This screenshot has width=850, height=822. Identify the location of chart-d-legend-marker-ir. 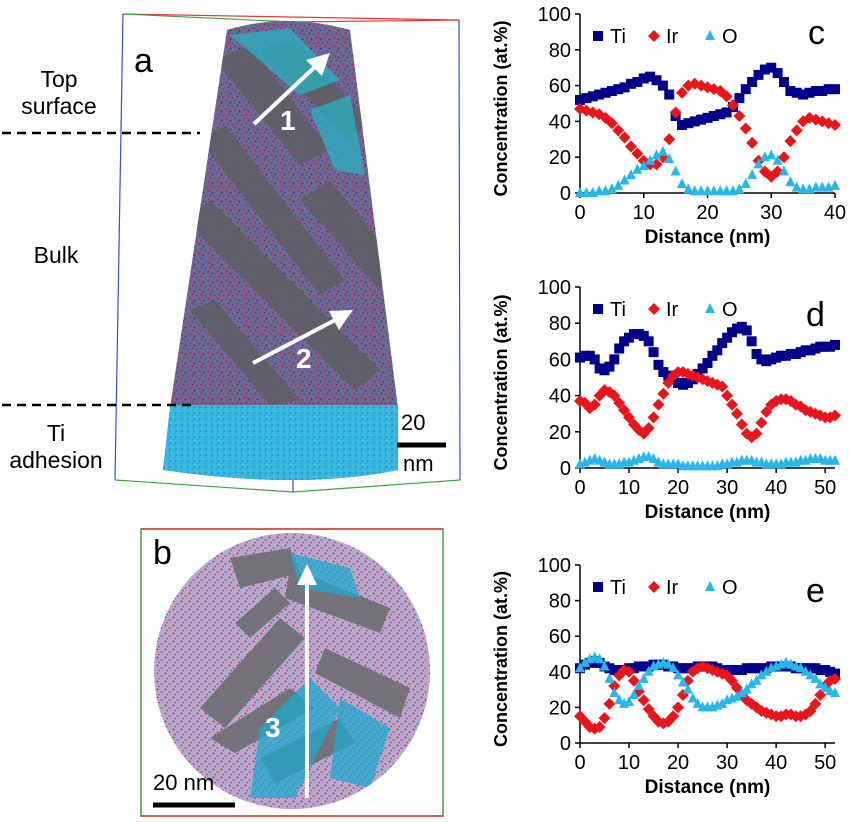
(654, 309).